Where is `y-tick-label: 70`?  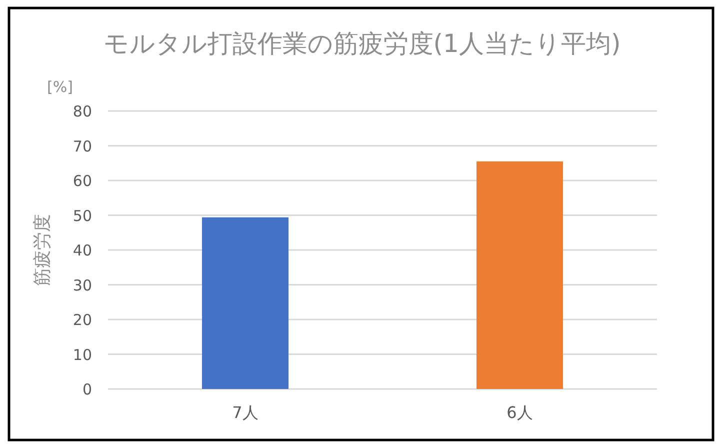
y-tick-label: 70 is located at coordinates (82, 146).